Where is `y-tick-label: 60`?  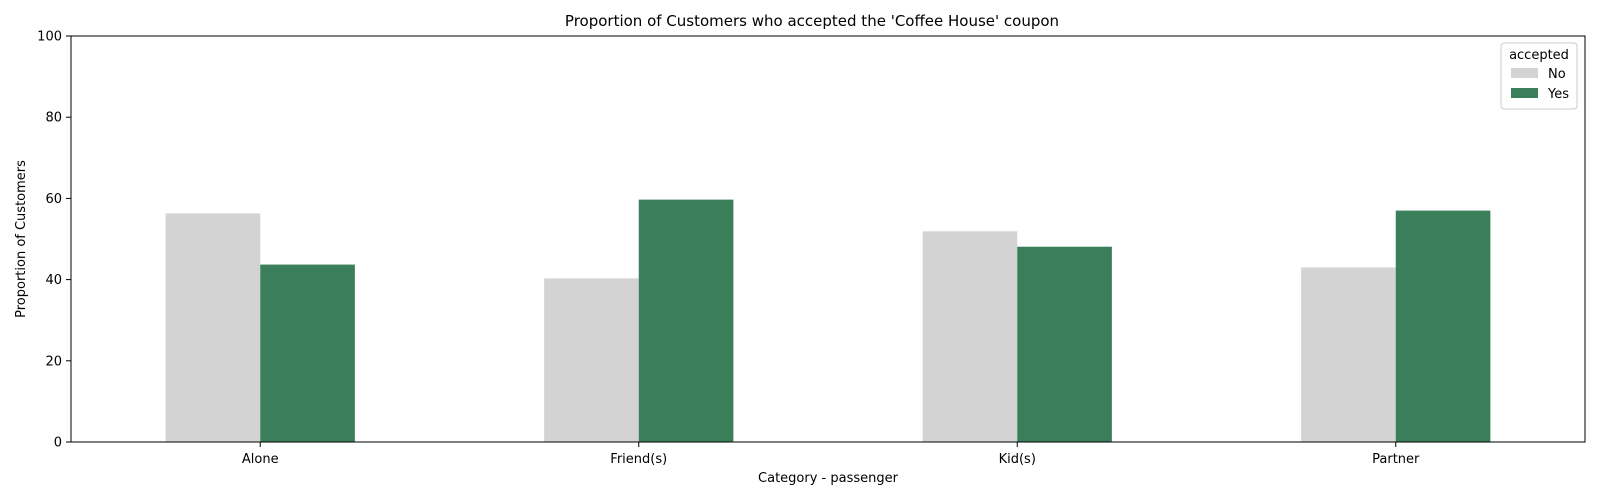 y-tick-label: 60 is located at coordinates (53, 199).